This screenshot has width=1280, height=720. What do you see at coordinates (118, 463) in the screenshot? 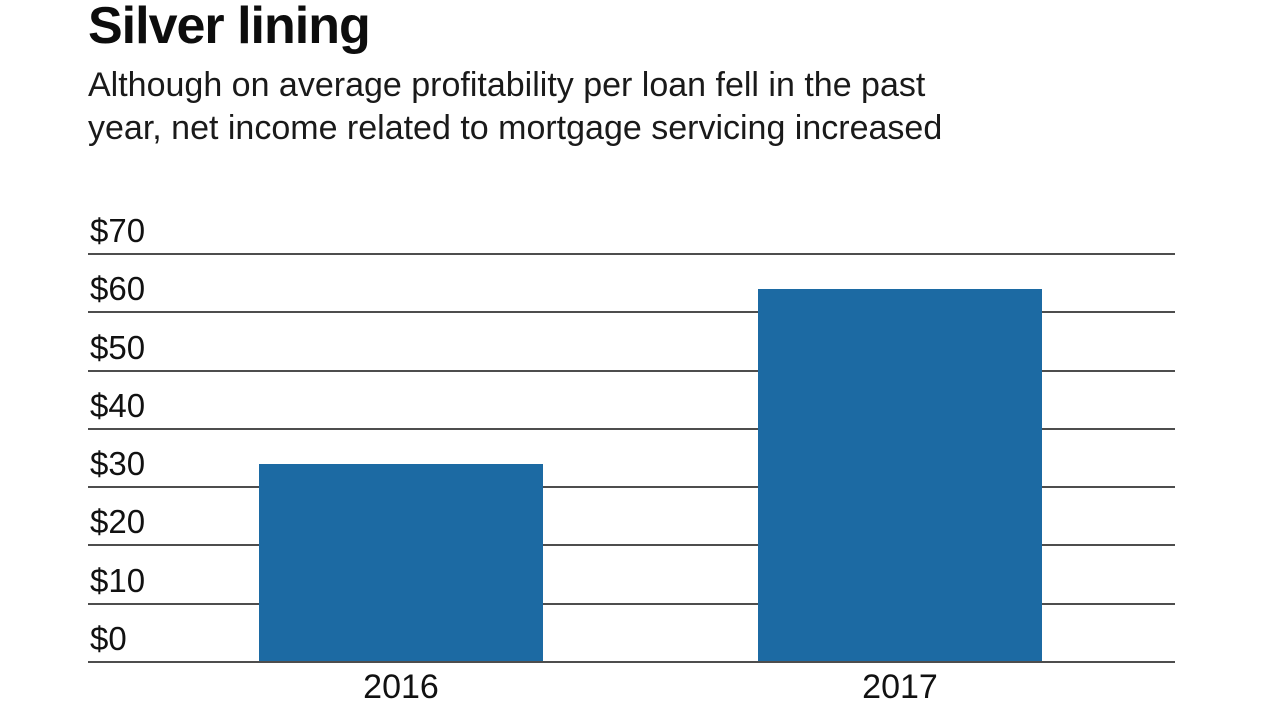
I see `y-tick-label: $30` at bounding box center [118, 463].